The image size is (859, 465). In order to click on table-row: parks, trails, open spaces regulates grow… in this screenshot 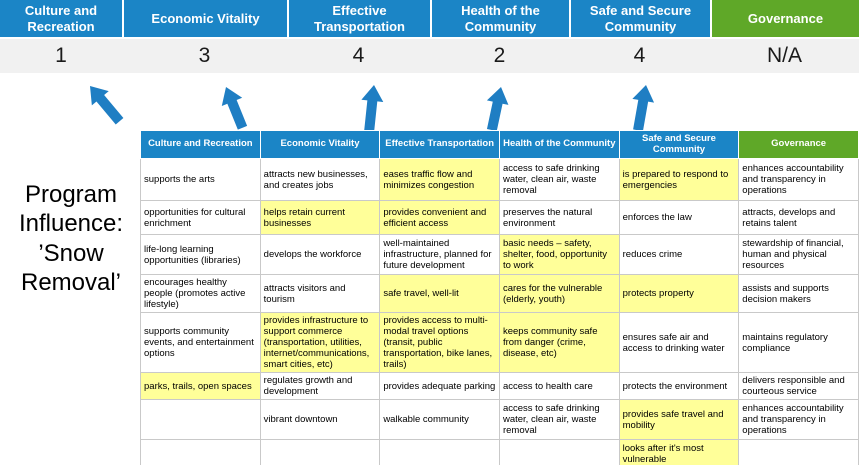, I will do `click(499, 386)`.